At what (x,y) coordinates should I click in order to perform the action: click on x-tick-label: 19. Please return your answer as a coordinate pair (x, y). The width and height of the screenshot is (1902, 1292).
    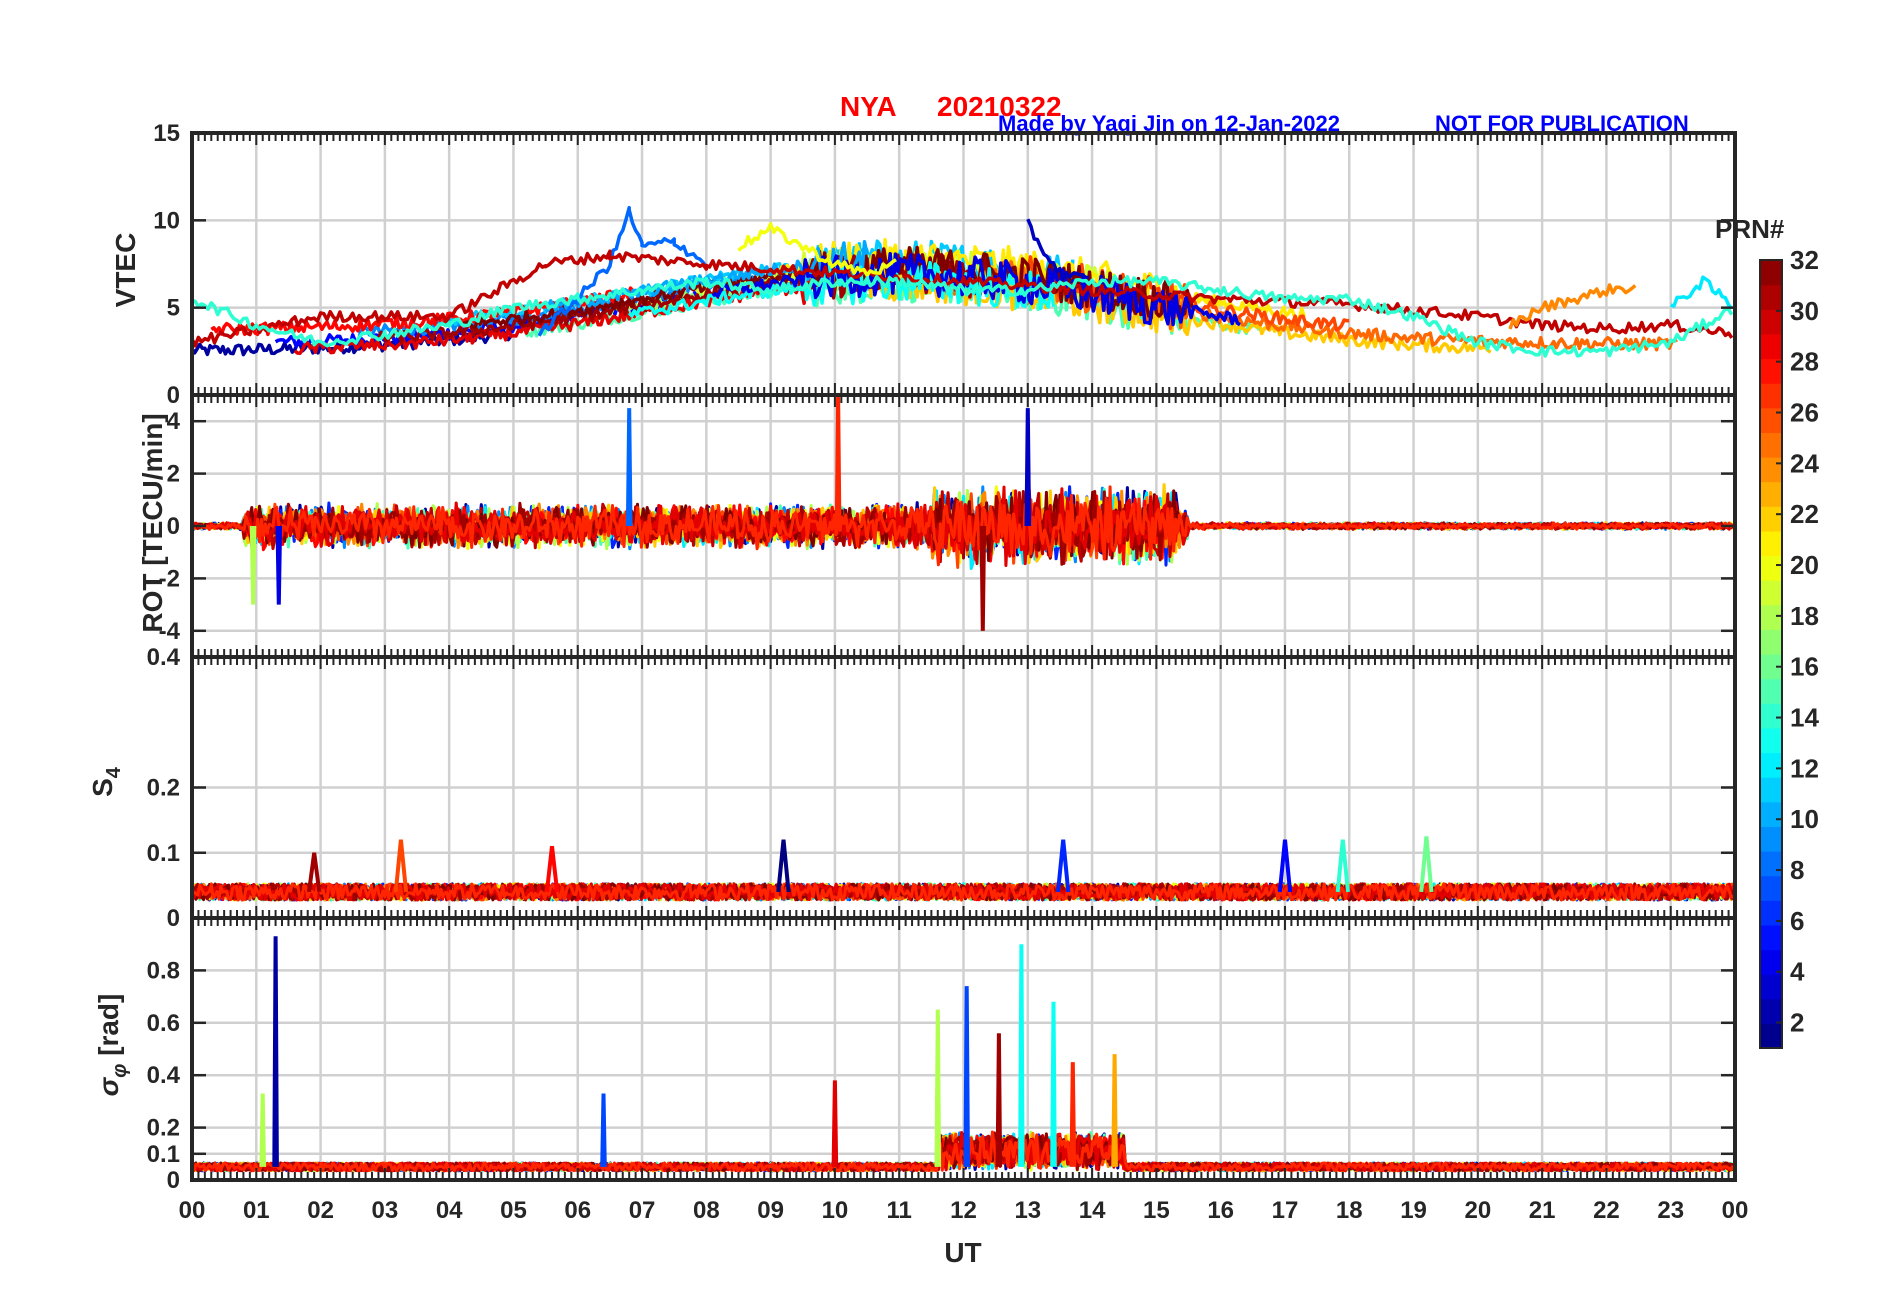
    Looking at the image, I should click on (1413, 1210).